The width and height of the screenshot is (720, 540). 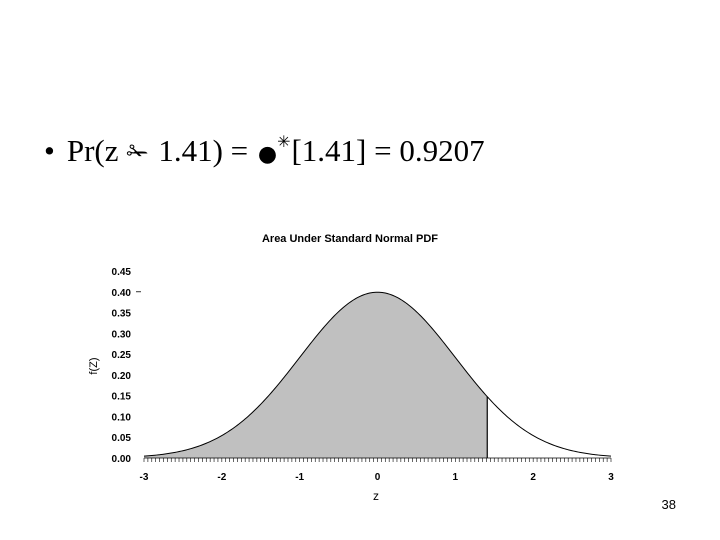 I want to click on y-tick-label: 0.25, so click(x=122, y=355).